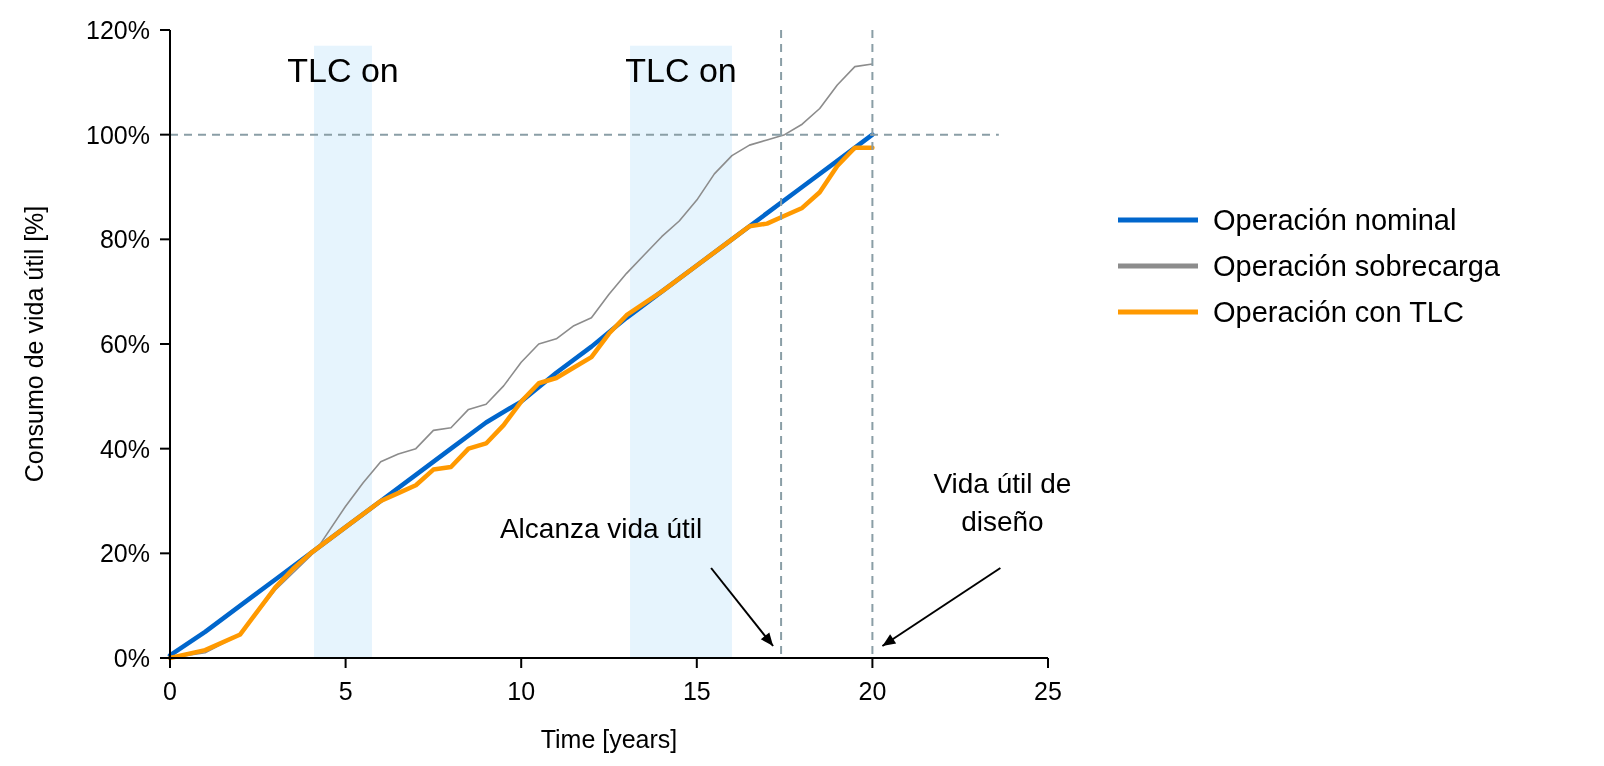 This screenshot has height=766, width=1604. Describe the element at coordinates (345, 691) in the screenshot. I see `x-tick-label: 5` at that location.